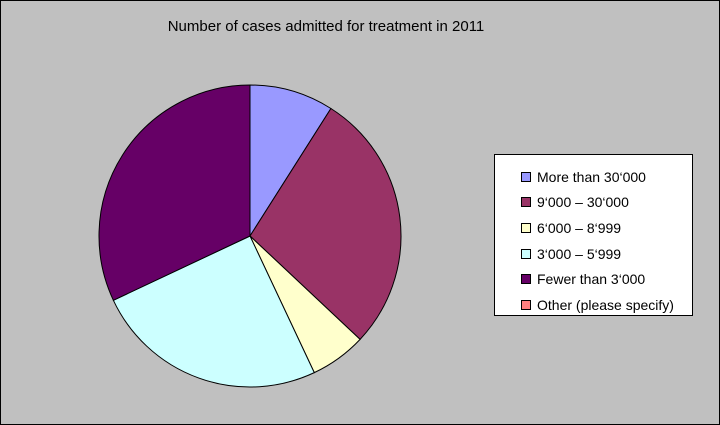 Image resolution: width=720 pixels, height=425 pixels. What do you see at coordinates (579, 227) in the screenshot?
I see `legend-label: 6‘000 – 8‘999` at bounding box center [579, 227].